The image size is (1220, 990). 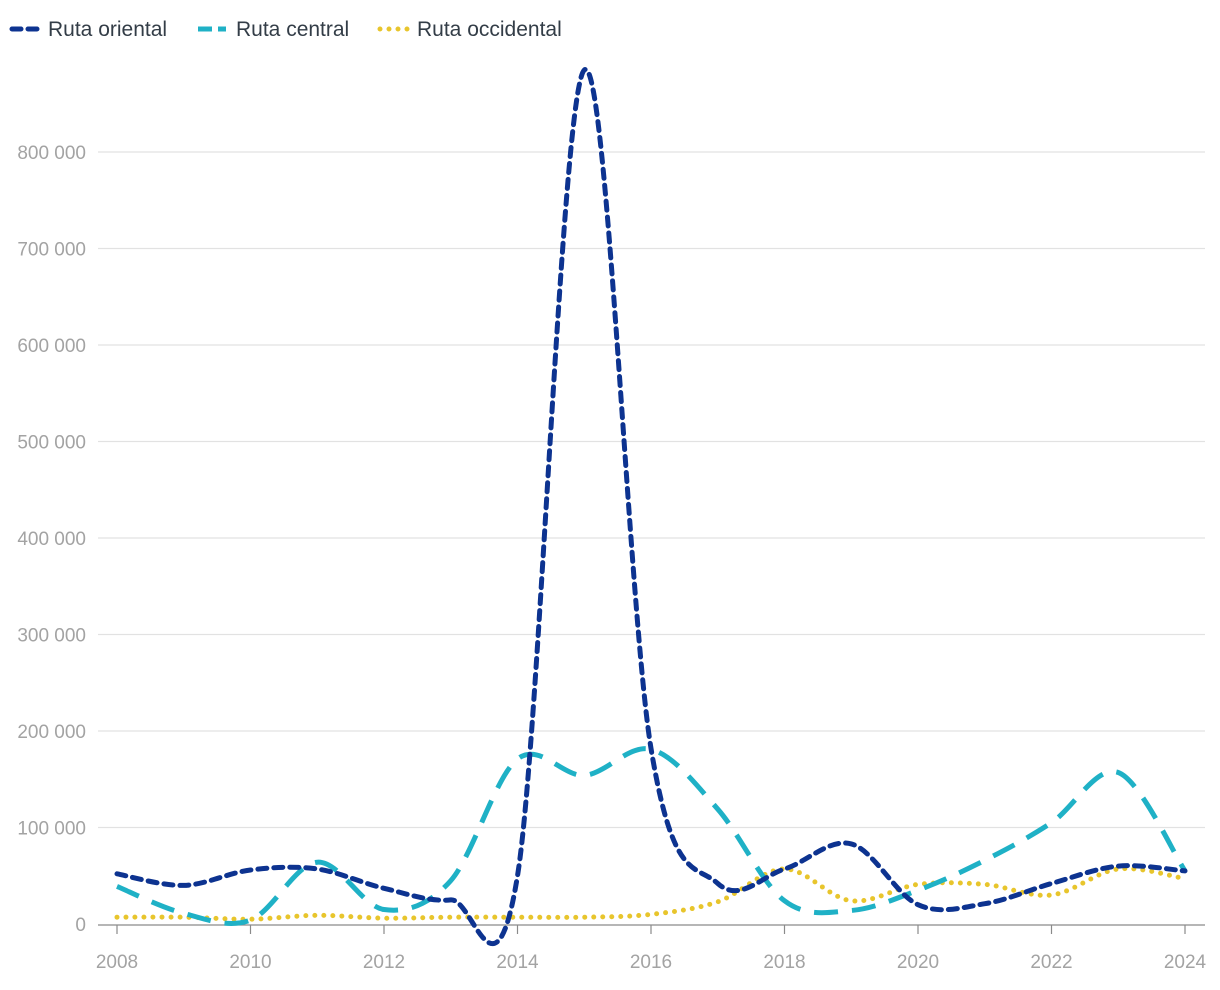 I want to click on legend-label-ruta-oriental: Ruta oriental, so click(x=107, y=29).